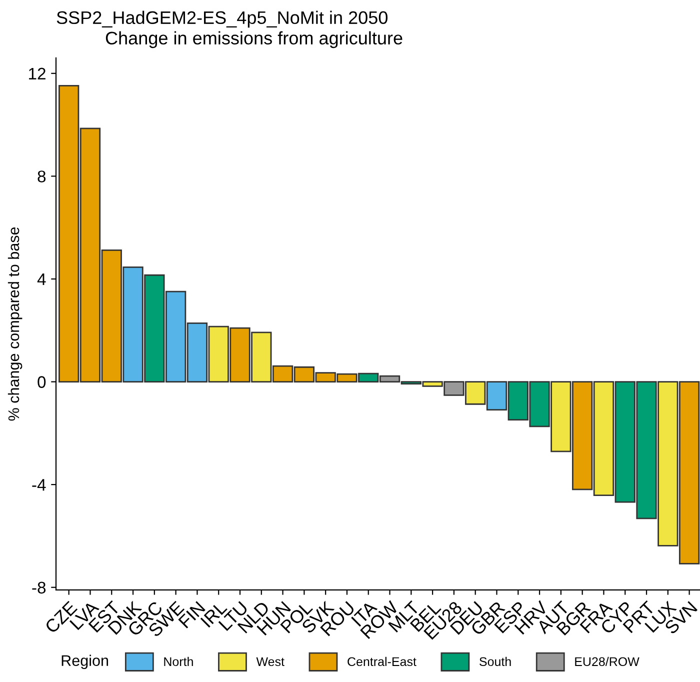 This screenshot has width=700, height=682. I want to click on y-tick-label: 0, so click(42, 382).